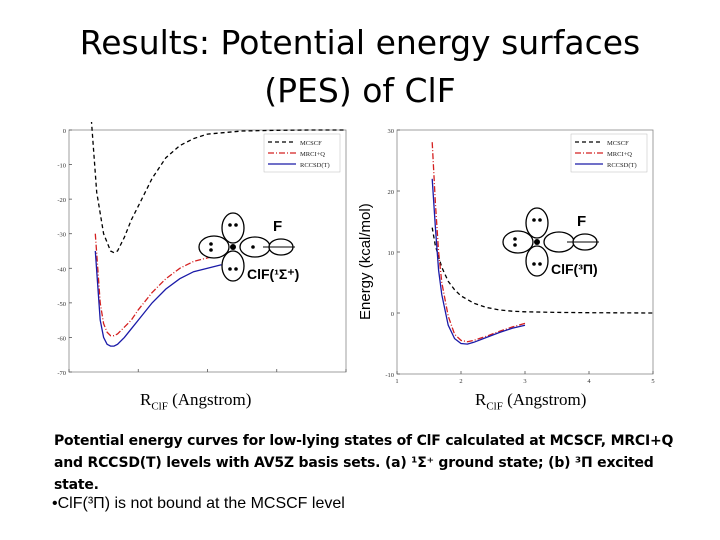 This screenshot has height=540, width=720. Describe the element at coordinates (360, 42) in the screenshot. I see `slide-title-line1: Results: Potential energy surfaces` at that location.